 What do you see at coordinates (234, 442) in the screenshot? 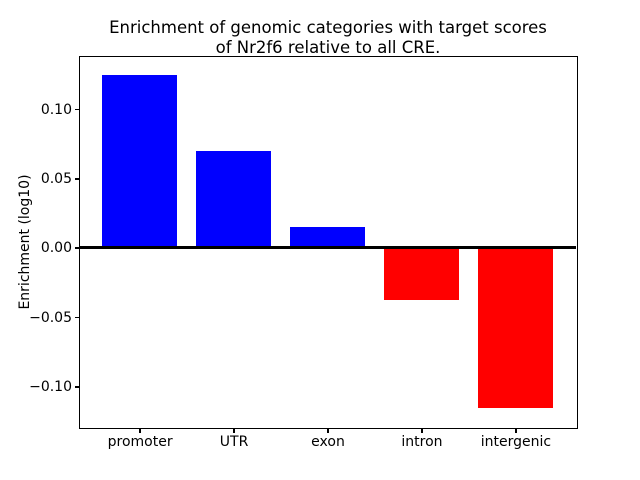
I see `x-tick-label-UTR: UTR` at bounding box center [234, 442].